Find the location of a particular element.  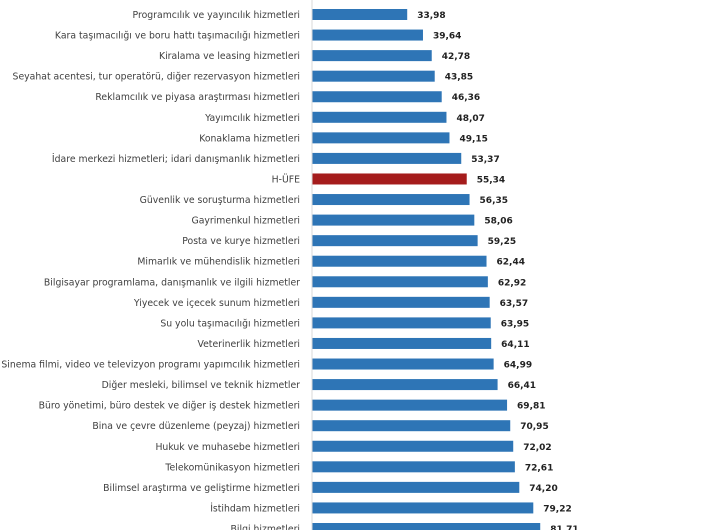

category-label: Güvenlik ve soruşturma hizmetleri is located at coordinates (220, 200).